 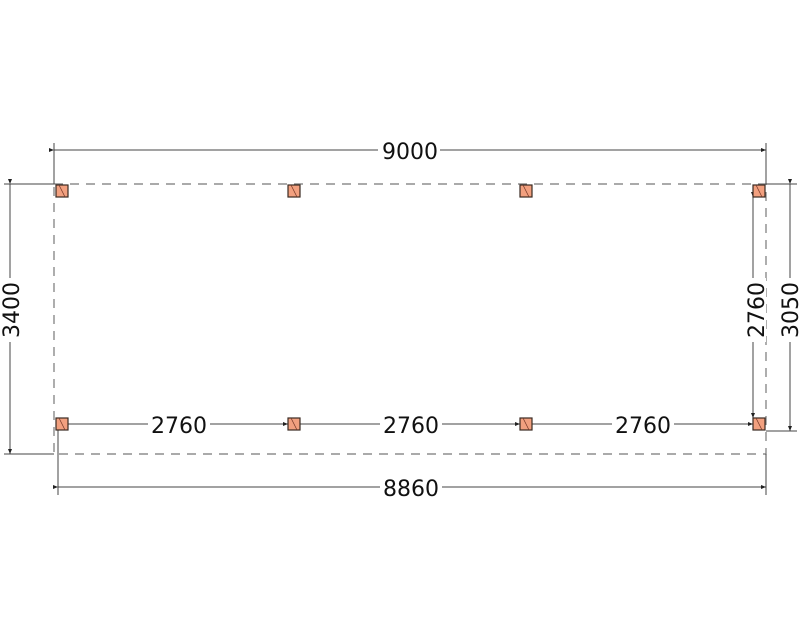 What do you see at coordinates (12, 310) in the screenshot?
I see `dim-overall-depth: 3400` at bounding box center [12, 310].